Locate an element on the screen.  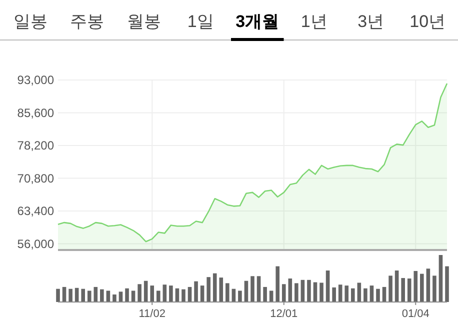
y-tick-label: 70,800 is located at coordinates (35, 178).